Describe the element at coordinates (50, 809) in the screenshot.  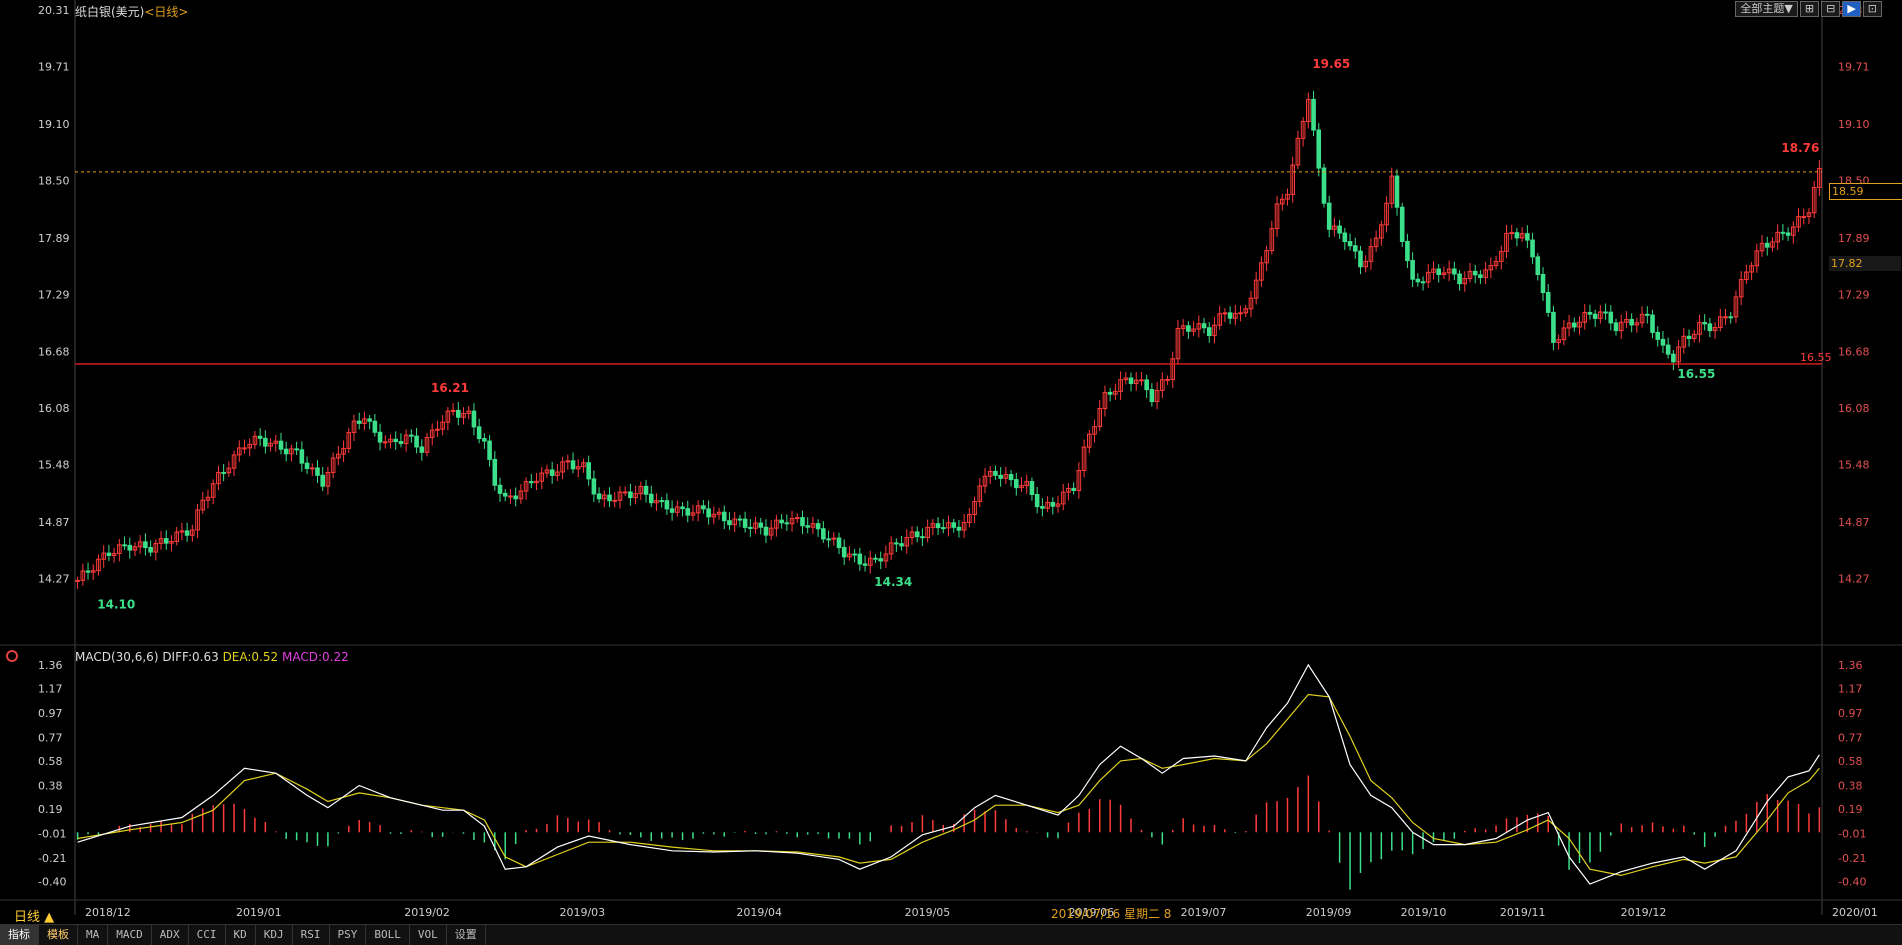
I see `macd-tick-label-left: 0.19` at that location.